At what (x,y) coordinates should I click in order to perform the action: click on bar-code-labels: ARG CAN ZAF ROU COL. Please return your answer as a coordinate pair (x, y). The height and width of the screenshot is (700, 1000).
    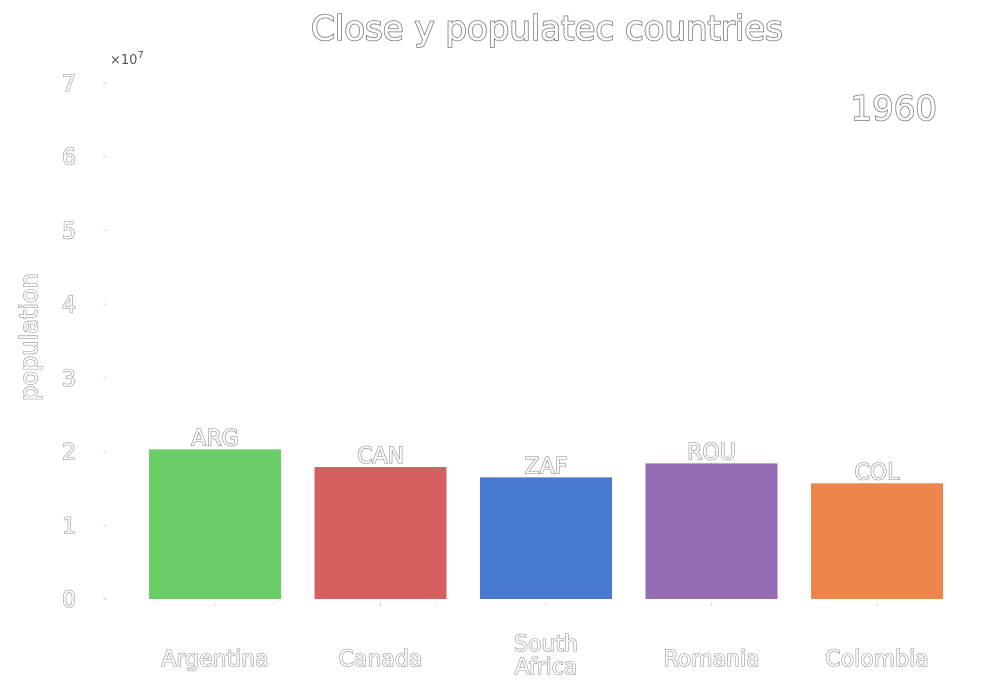
    Looking at the image, I should click on (546, 456).